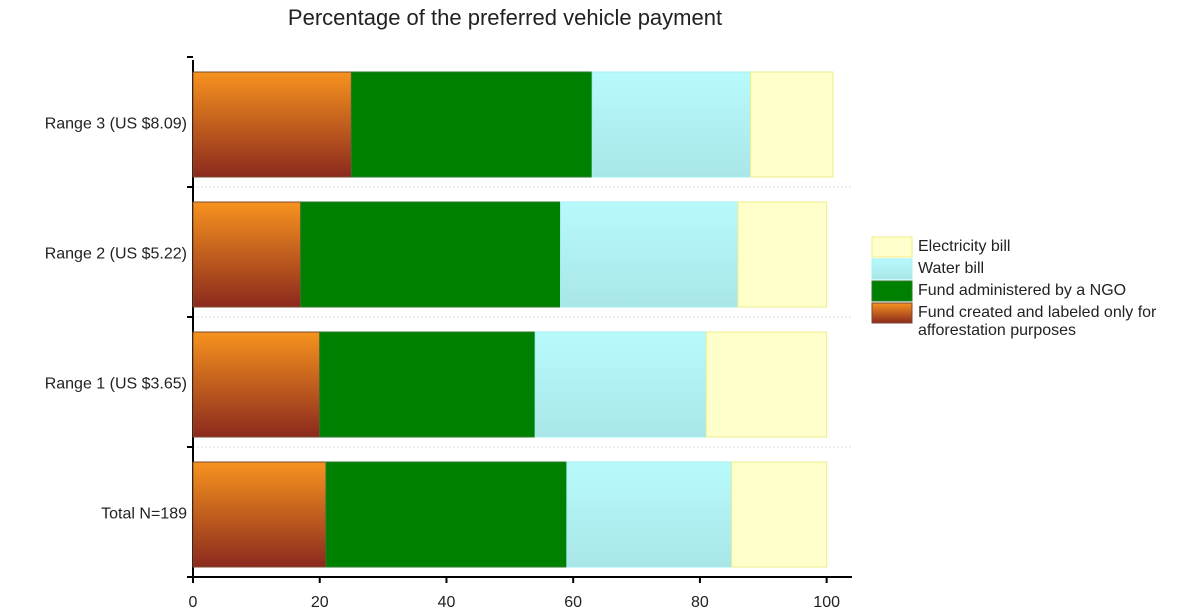 Image resolution: width=1197 pixels, height=615 pixels. I want to click on y-tick-label: Range 3 (US $8.09), so click(116, 124).